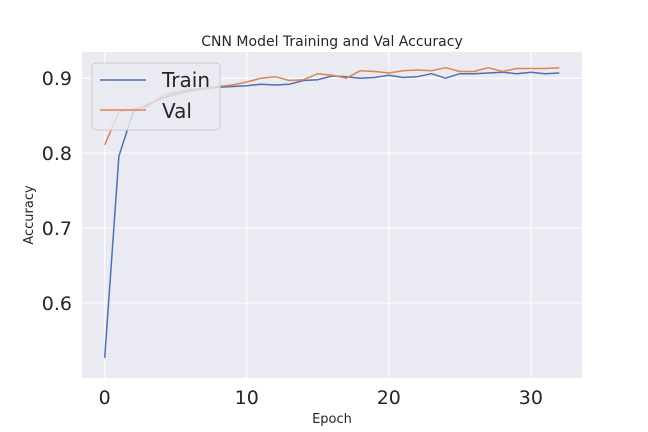 The height and width of the screenshot is (432, 648). I want to click on legend-val-label: Val, so click(177, 111).